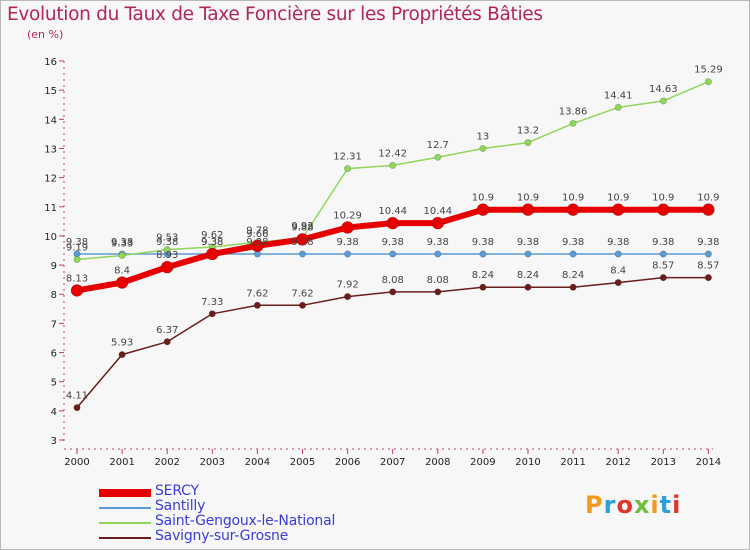  I want to click on x-tick-label: 2006, so click(347, 462).